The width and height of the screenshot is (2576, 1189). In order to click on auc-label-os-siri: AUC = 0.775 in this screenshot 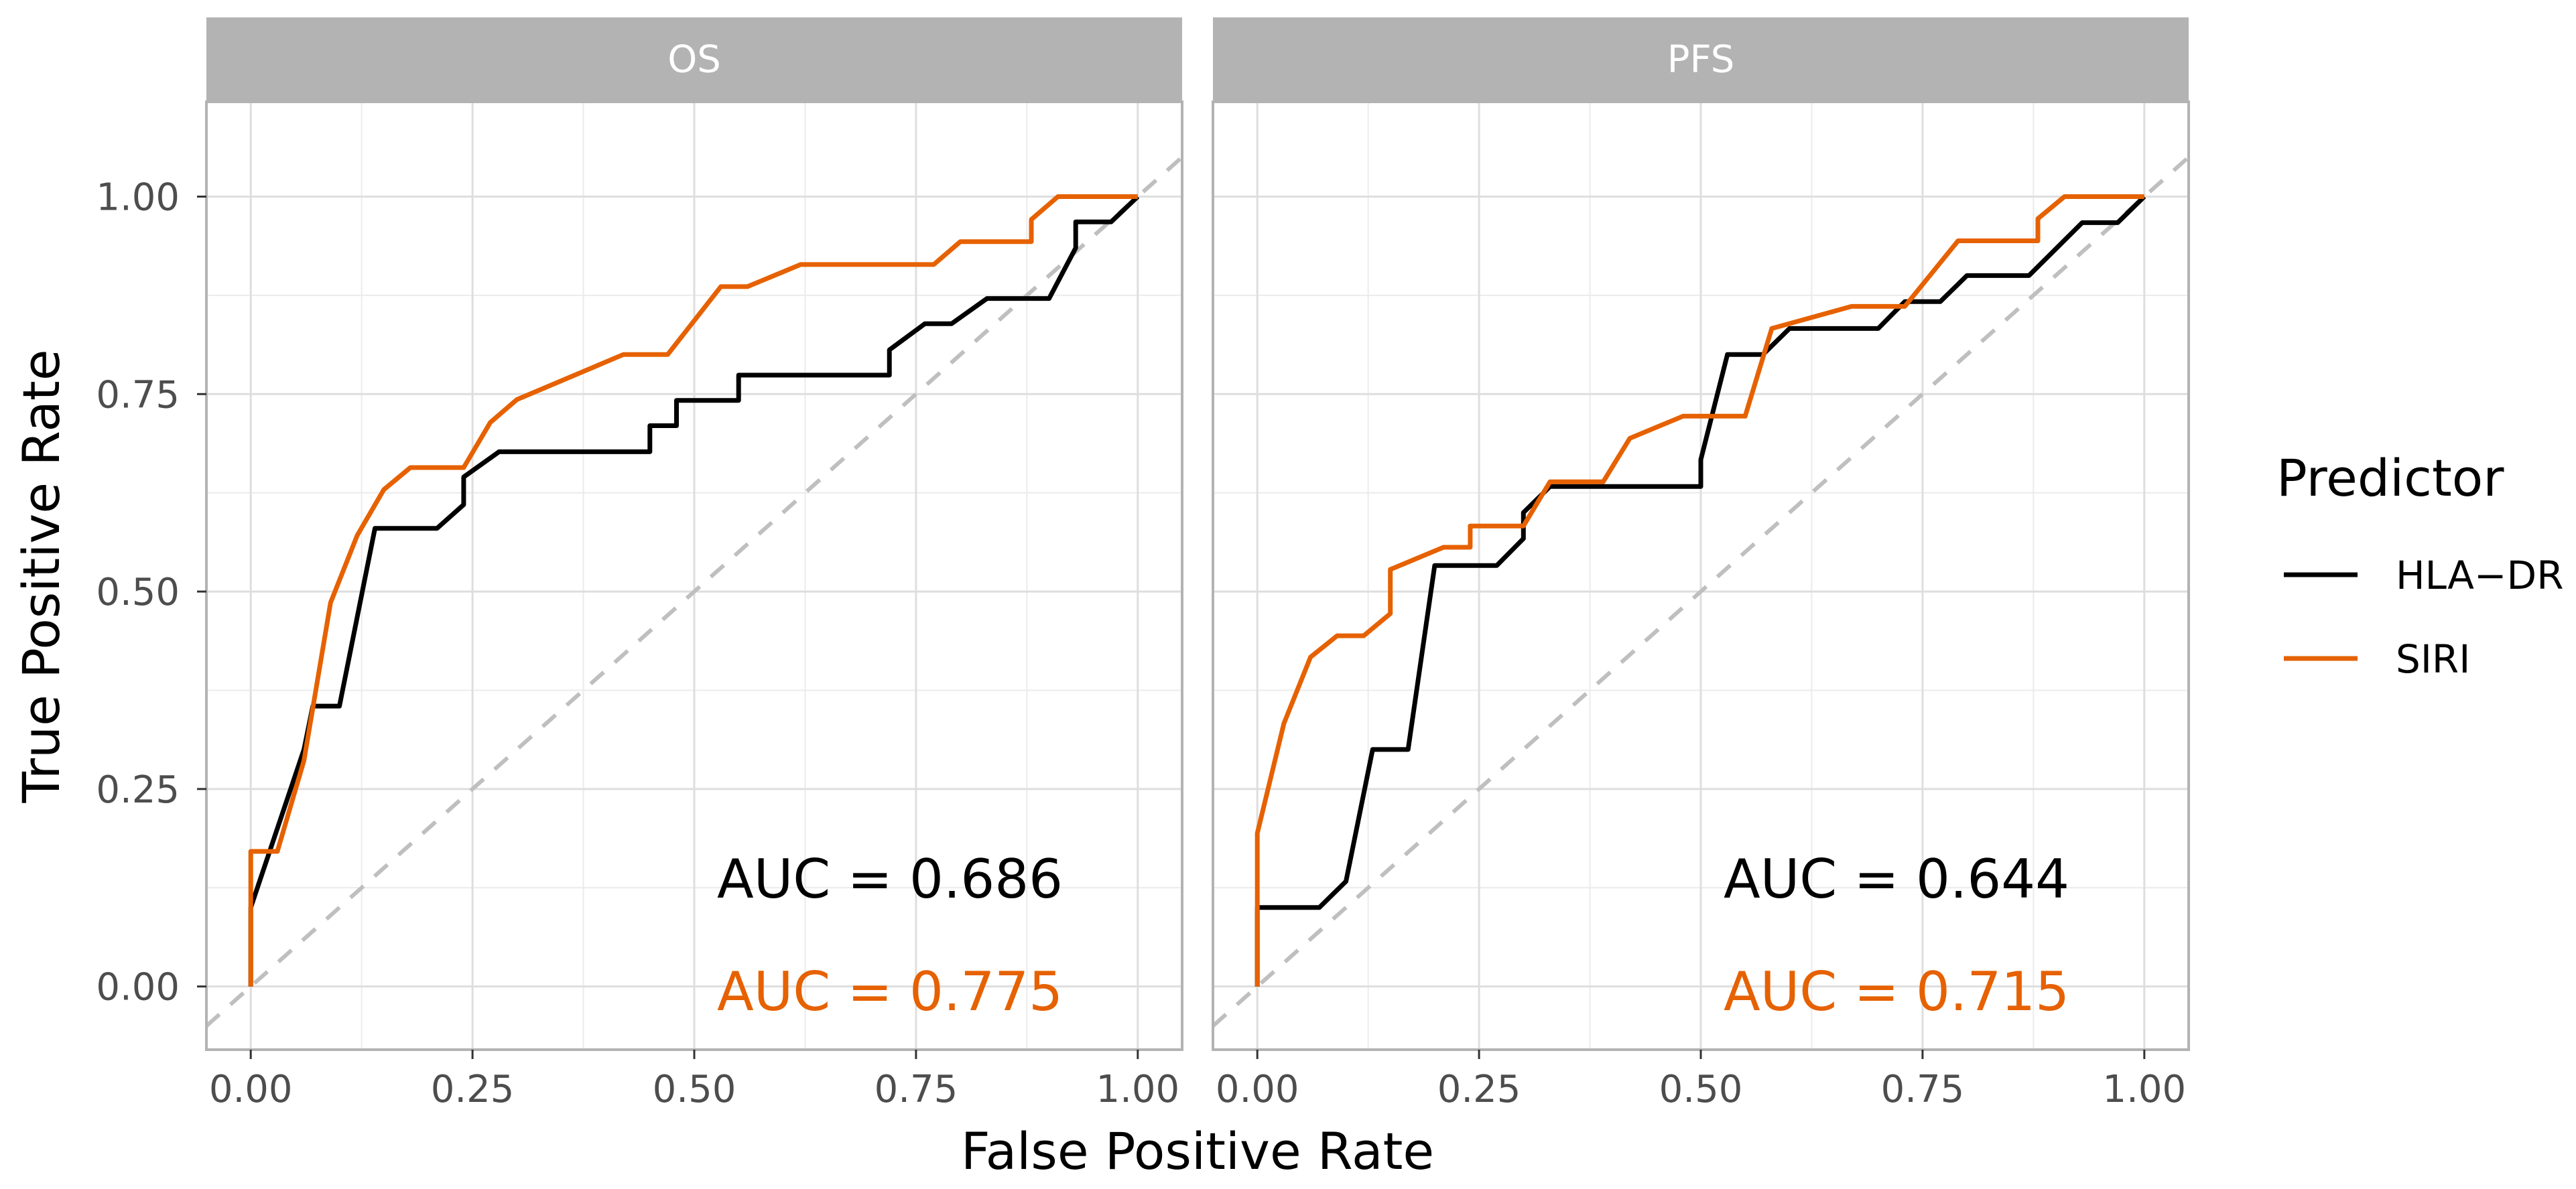, I will do `click(890, 992)`.